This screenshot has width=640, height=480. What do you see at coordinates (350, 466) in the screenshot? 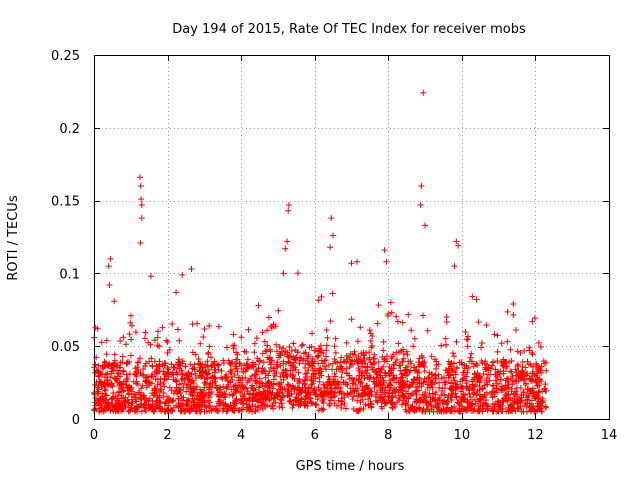
I see `x-axis-label: GPS time / hours` at bounding box center [350, 466].